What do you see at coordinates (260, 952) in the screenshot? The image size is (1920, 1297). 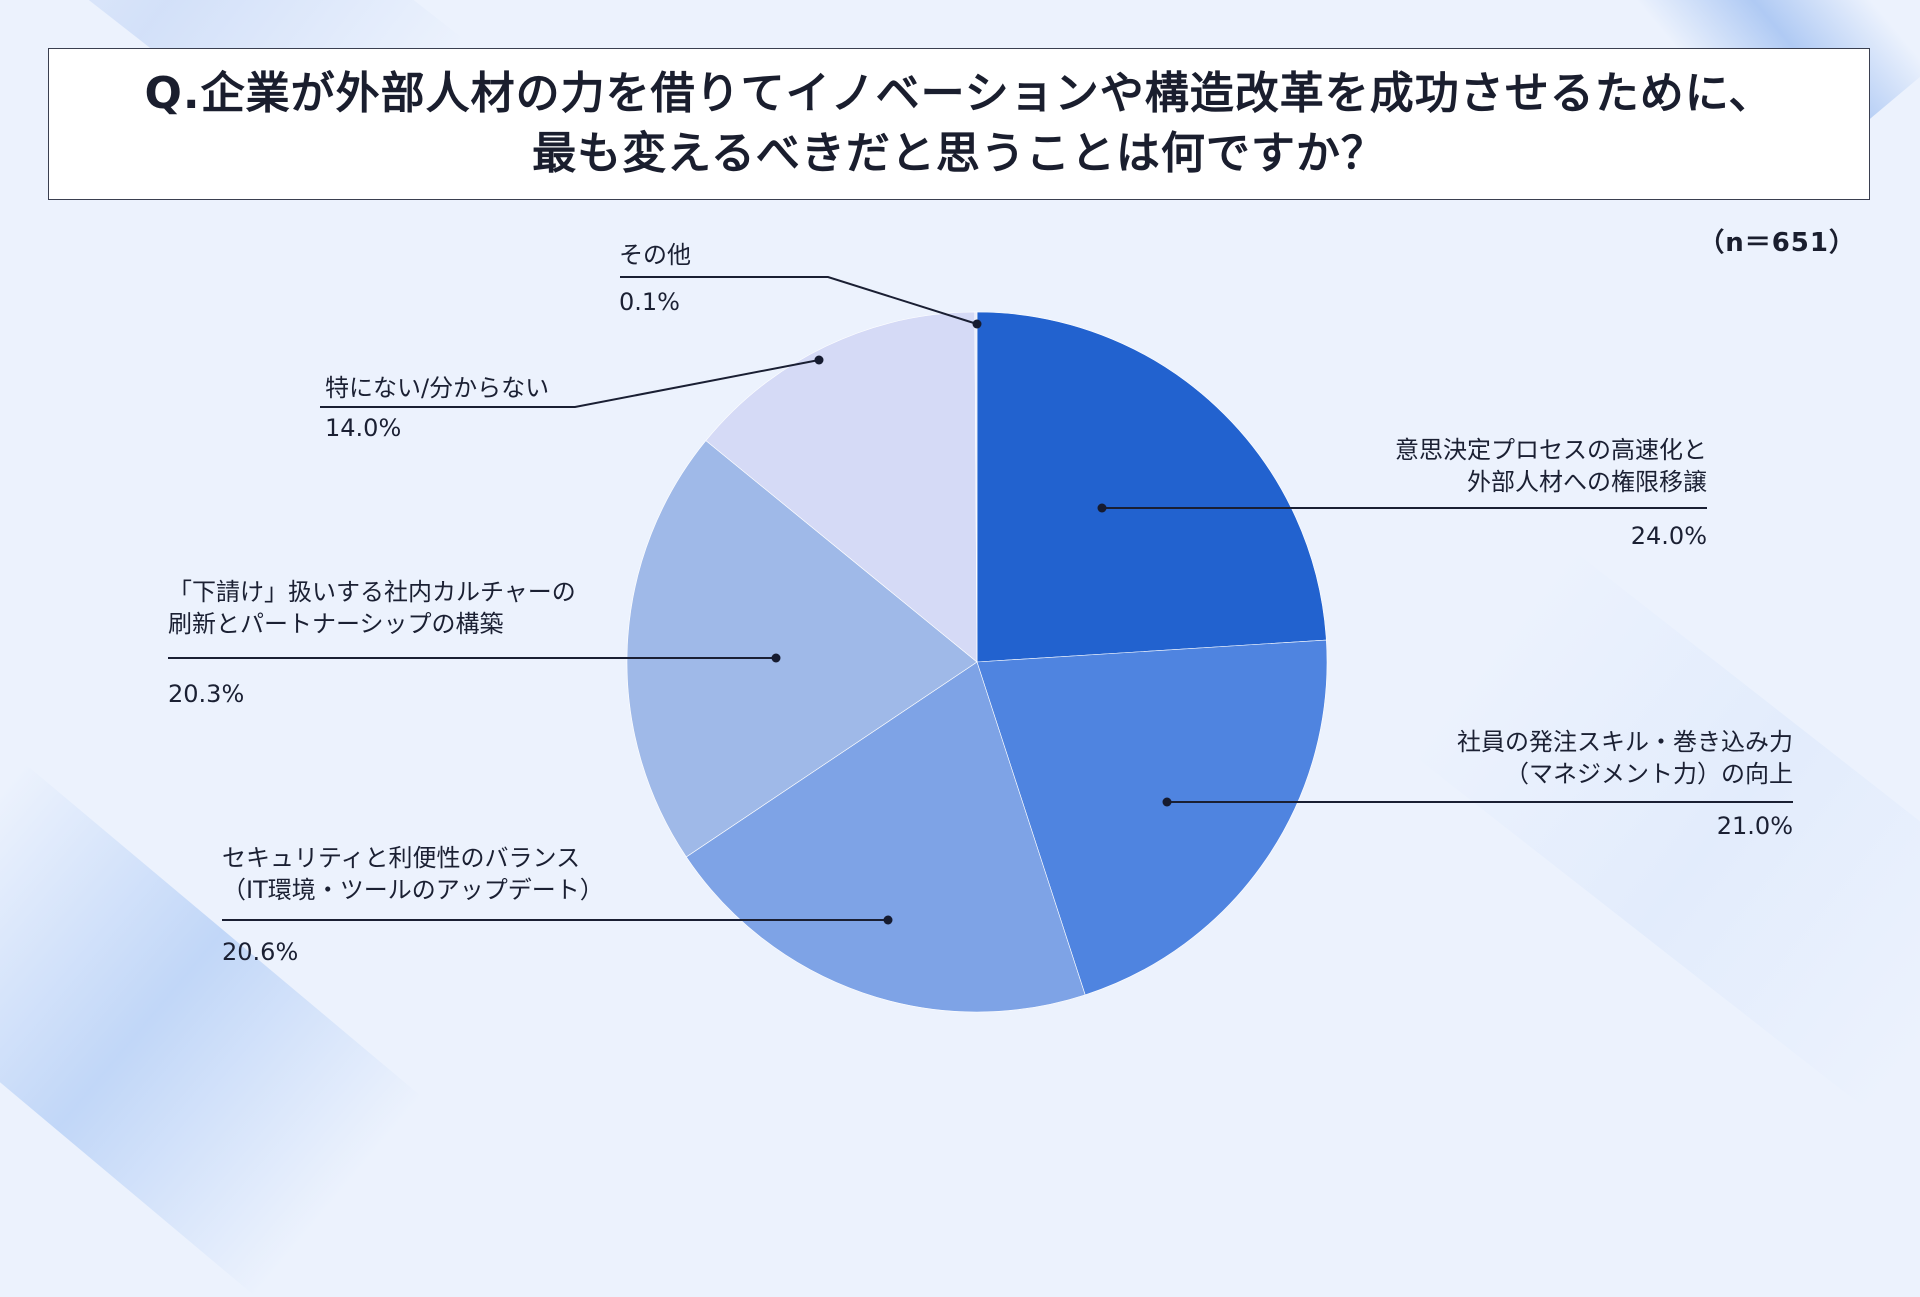 I see `slice-value-label: 20.6%` at bounding box center [260, 952].